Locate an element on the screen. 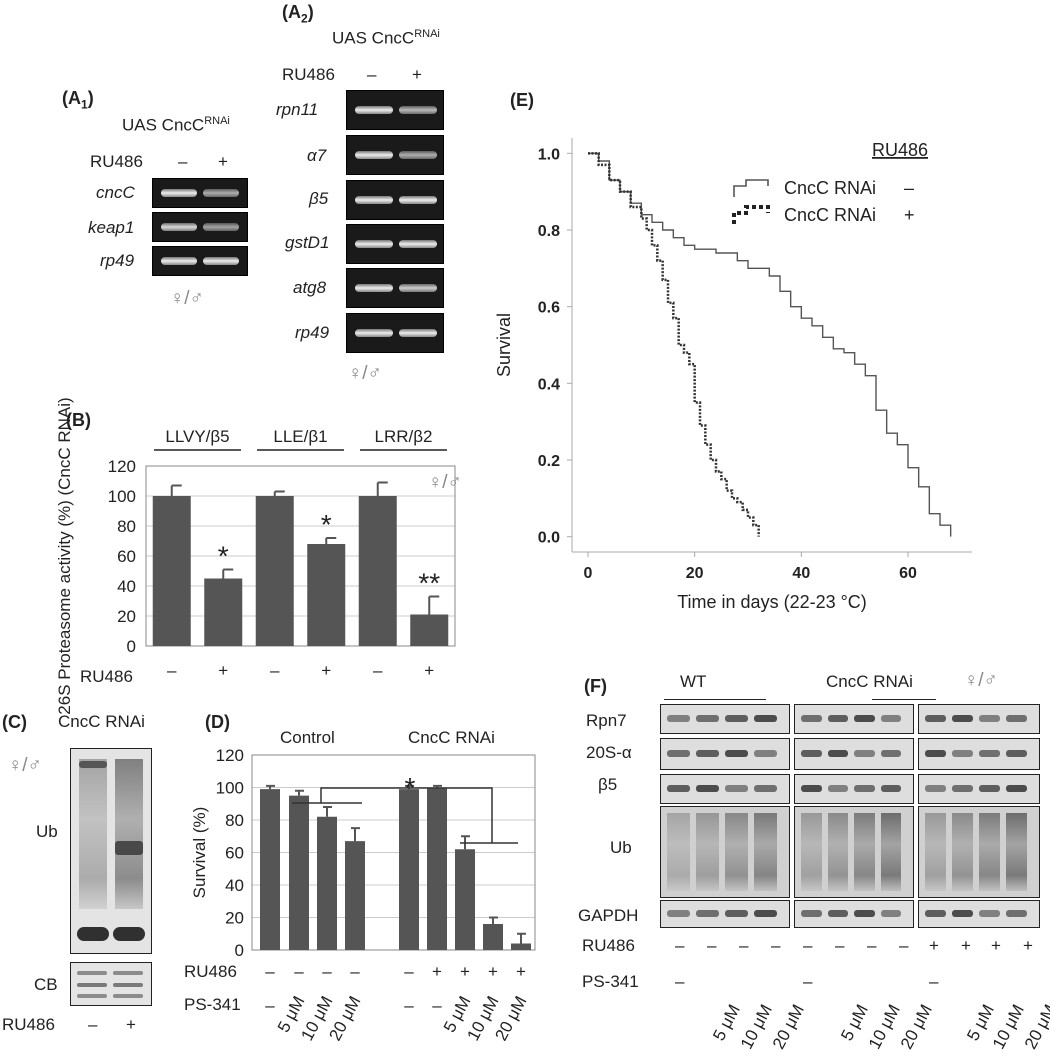 This screenshot has width=1050, height=1058. legend-line-dashed is located at coordinates (751, 214).